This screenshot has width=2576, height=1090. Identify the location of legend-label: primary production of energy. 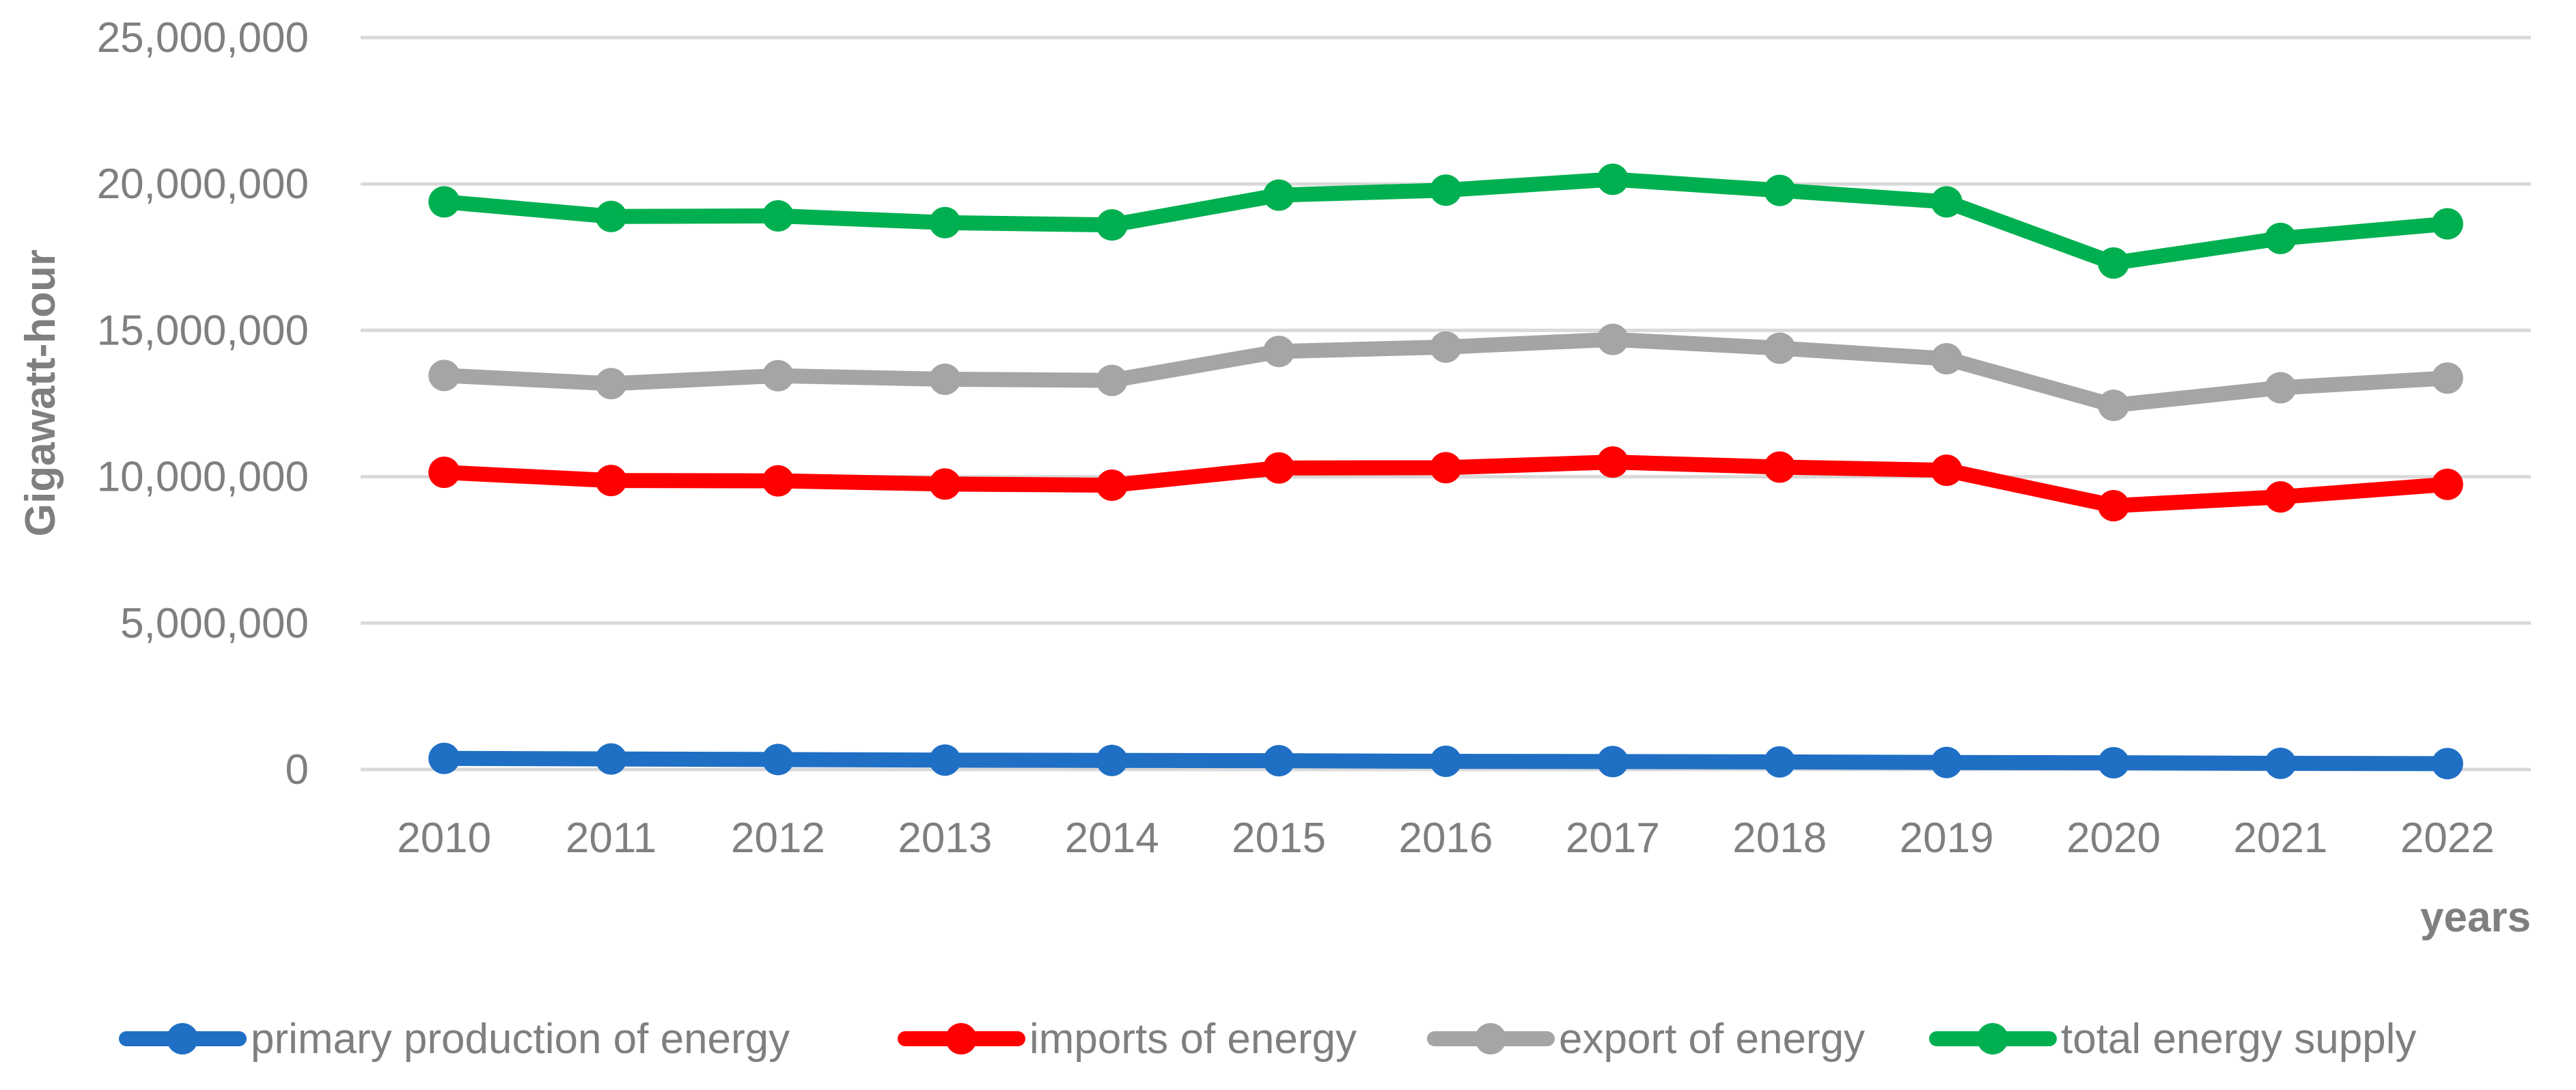
(521, 1039).